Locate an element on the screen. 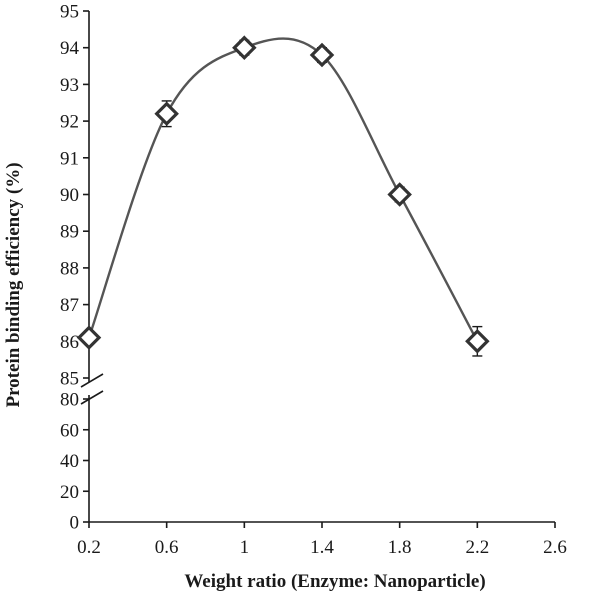 The width and height of the screenshot is (600, 599). y-tick-label: 85 is located at coordinates (69, 379).